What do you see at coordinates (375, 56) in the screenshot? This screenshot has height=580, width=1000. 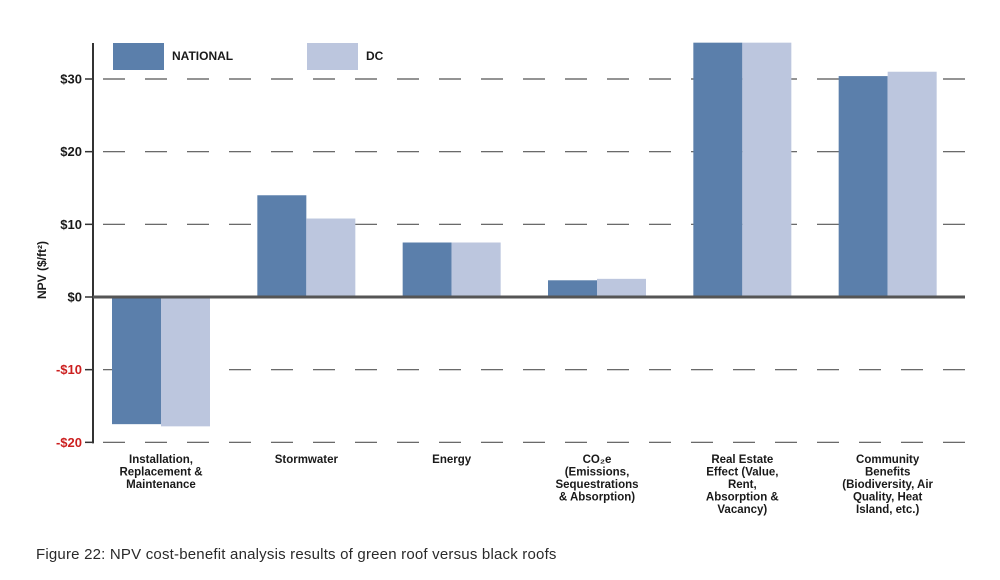 I see `legend-label-dc: DC` at bounding box center [375, 56].